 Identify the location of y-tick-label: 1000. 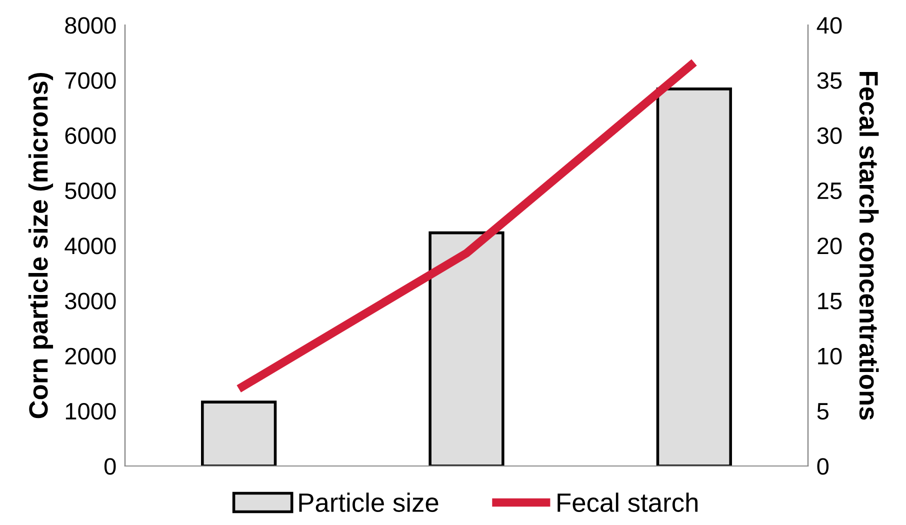
(91, 411).